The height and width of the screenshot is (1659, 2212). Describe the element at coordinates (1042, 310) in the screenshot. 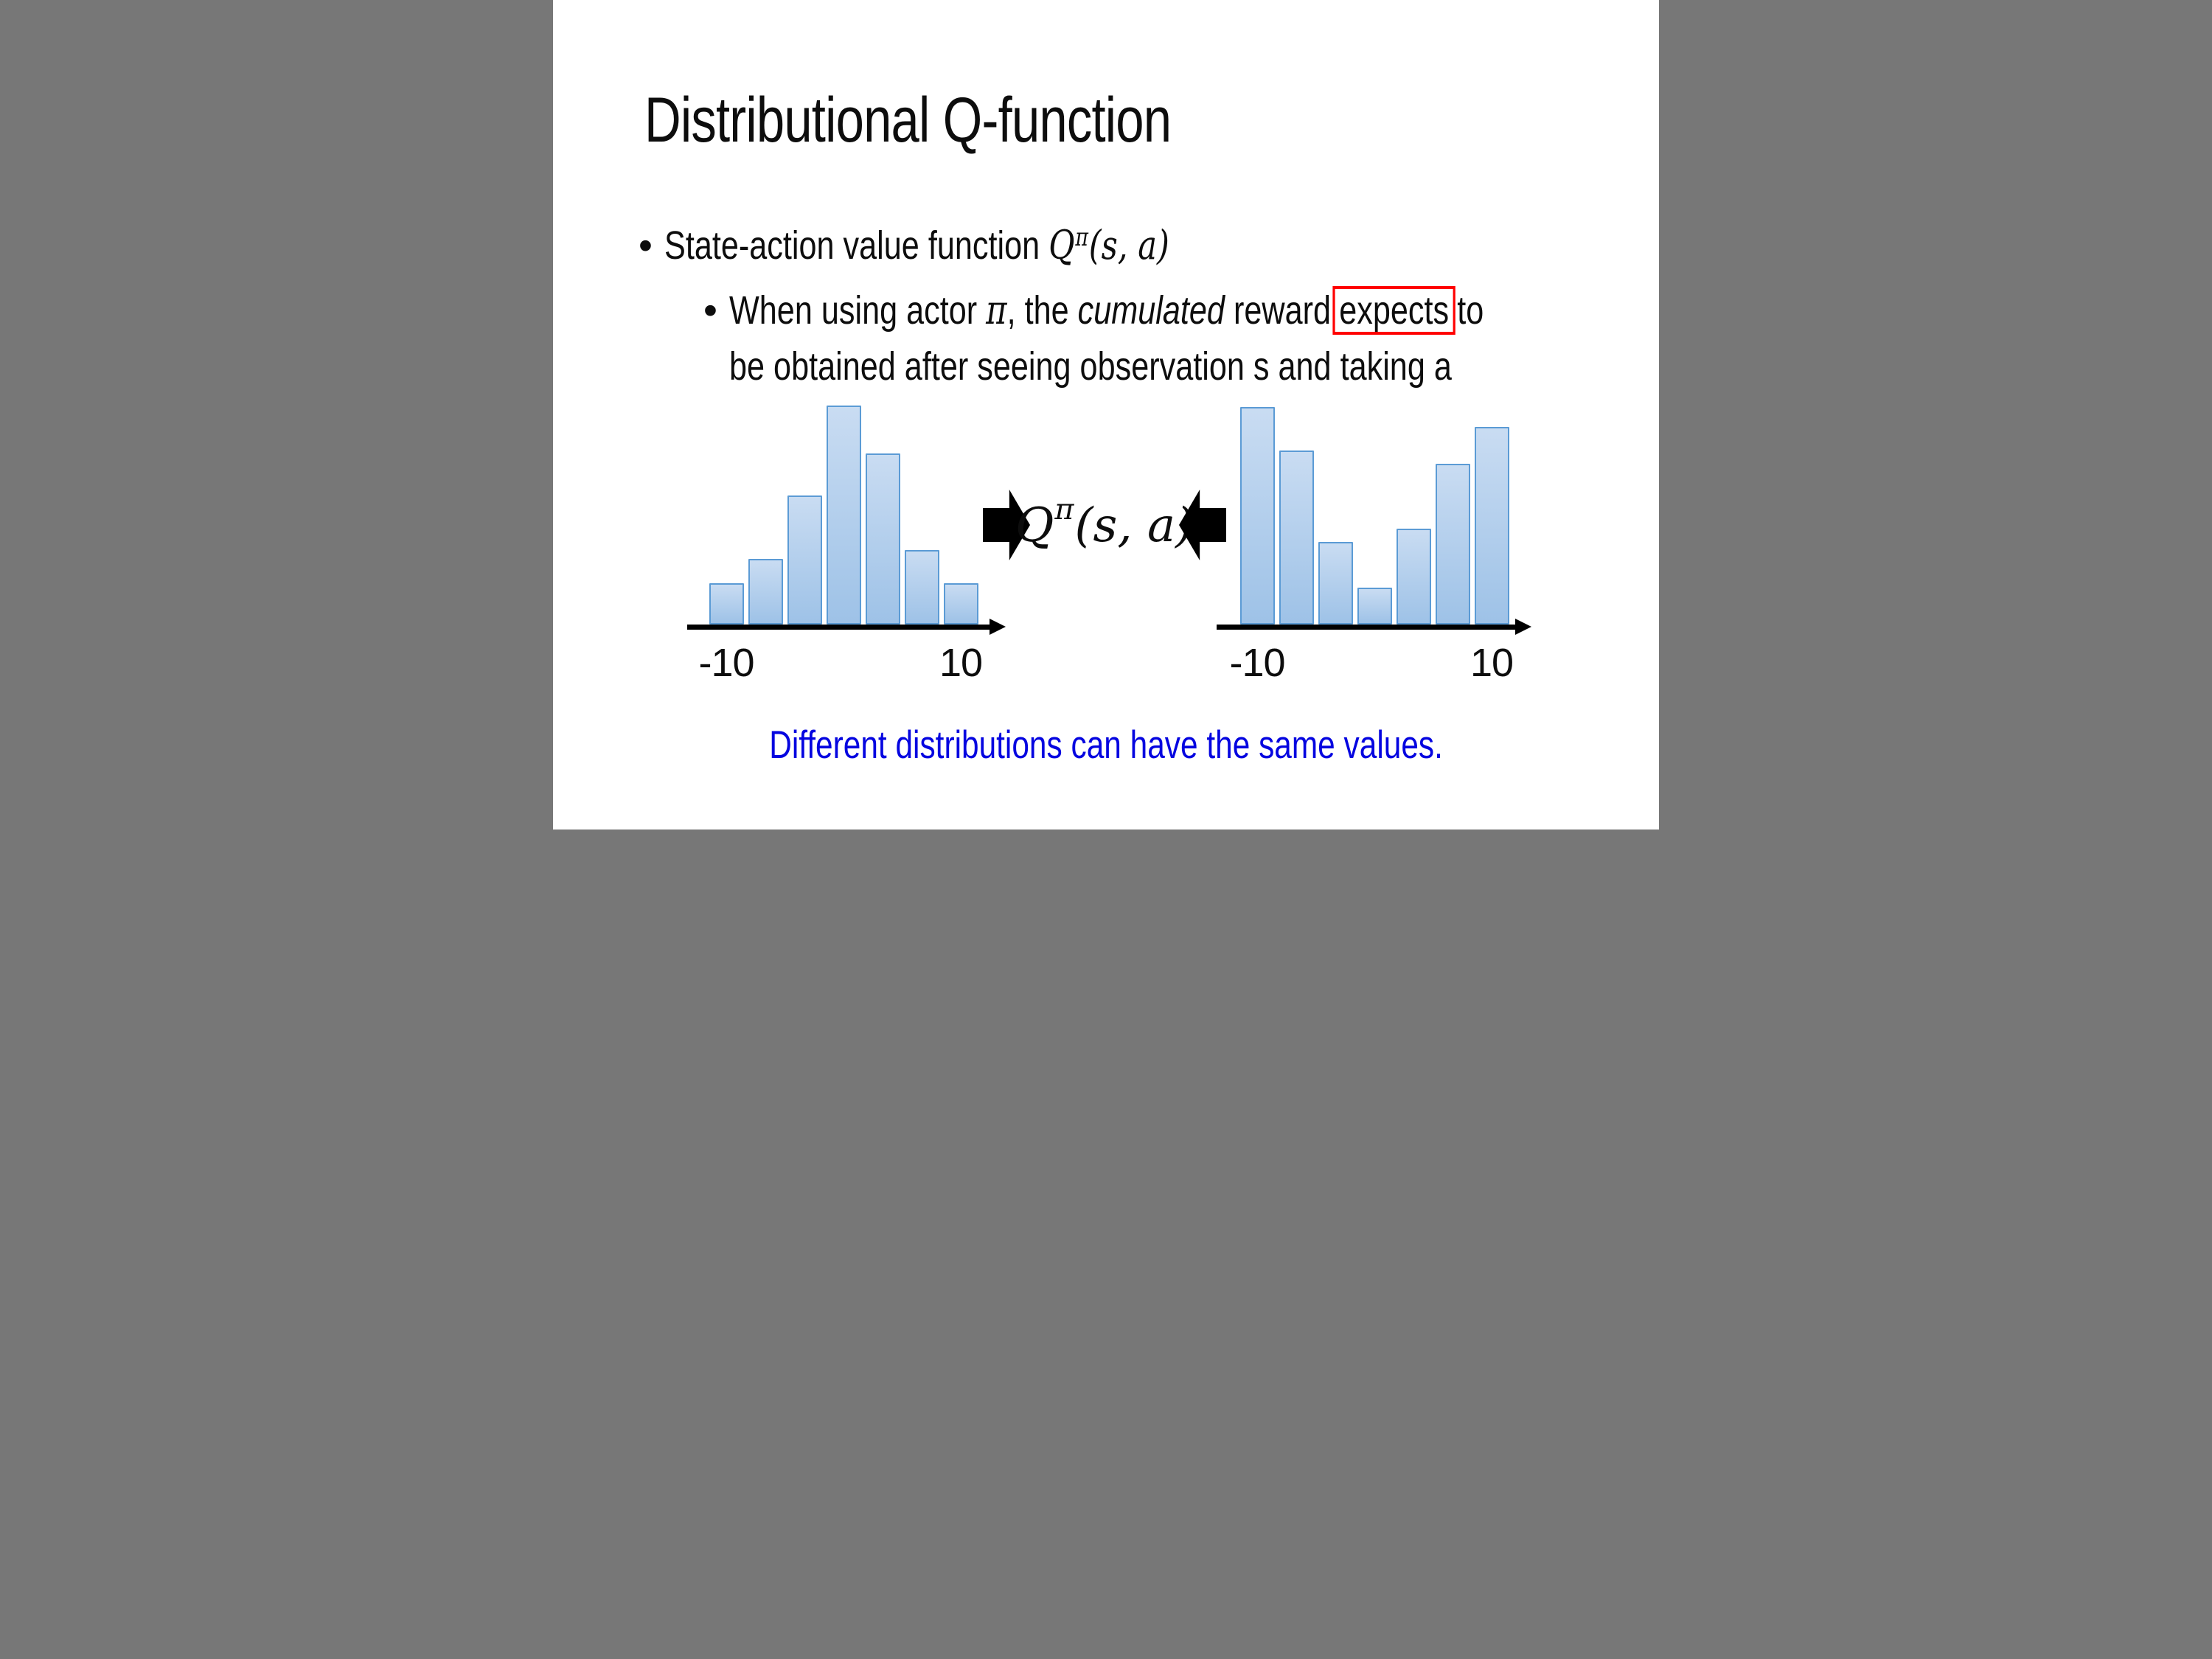

I see `text-segment: , the` at that location.